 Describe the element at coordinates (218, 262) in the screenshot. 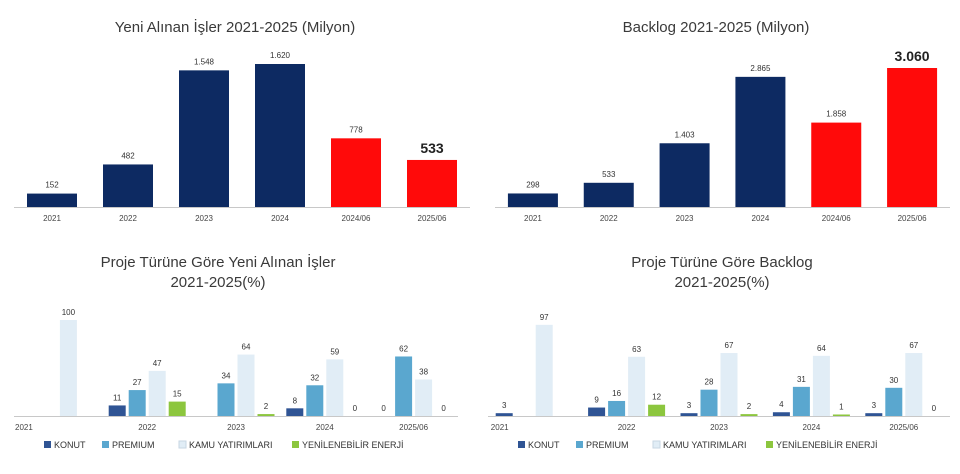

I see `chart-title-new-orders-by-type-line1: Proje Türüne Göre Yeni Alınan İşler` at that location.